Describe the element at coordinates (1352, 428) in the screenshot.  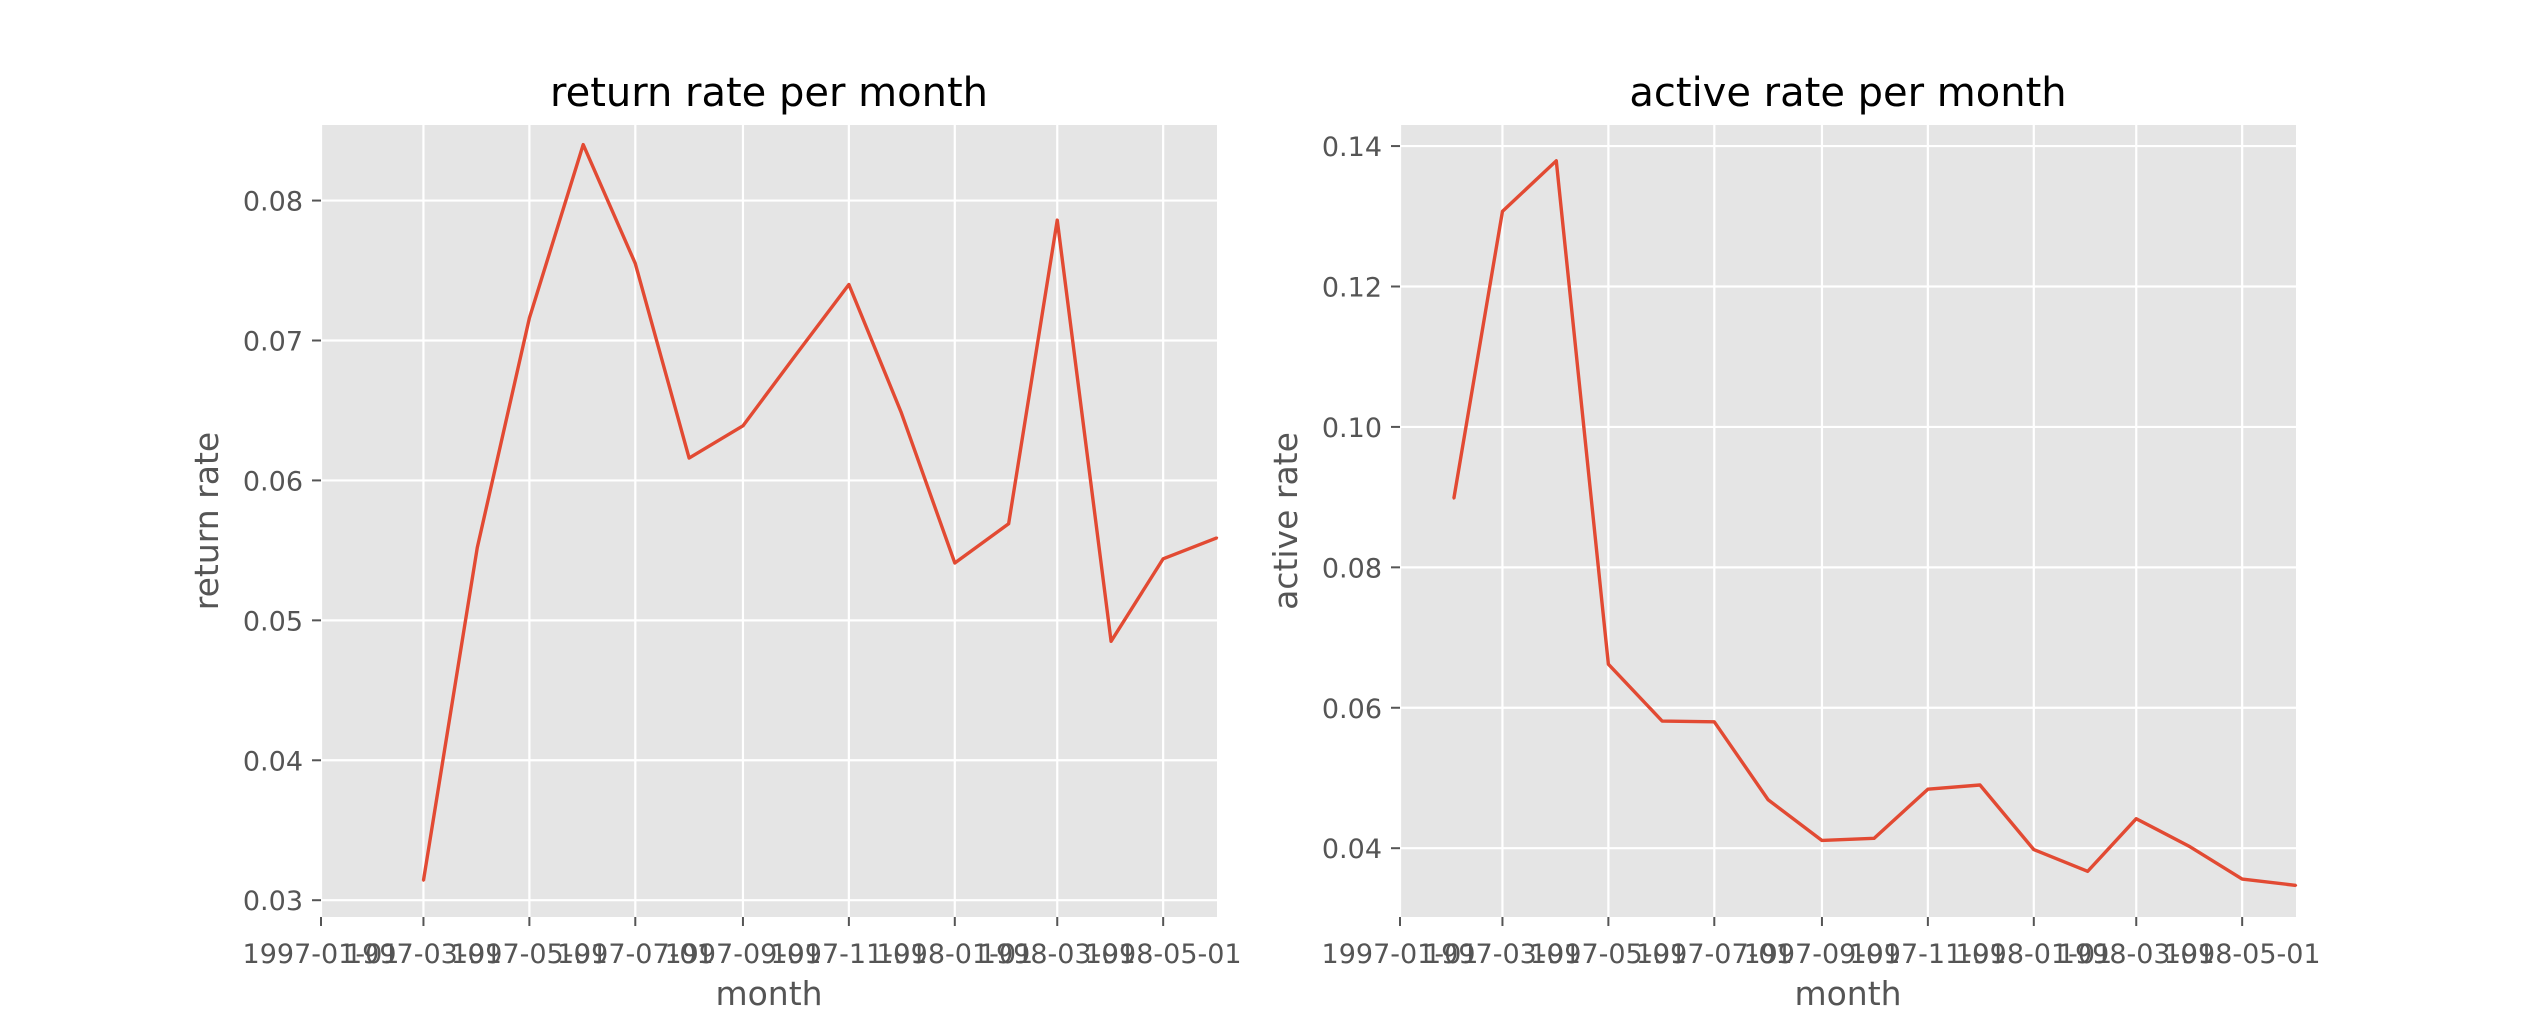
I see `y-tick-label: 0.10` at that location.